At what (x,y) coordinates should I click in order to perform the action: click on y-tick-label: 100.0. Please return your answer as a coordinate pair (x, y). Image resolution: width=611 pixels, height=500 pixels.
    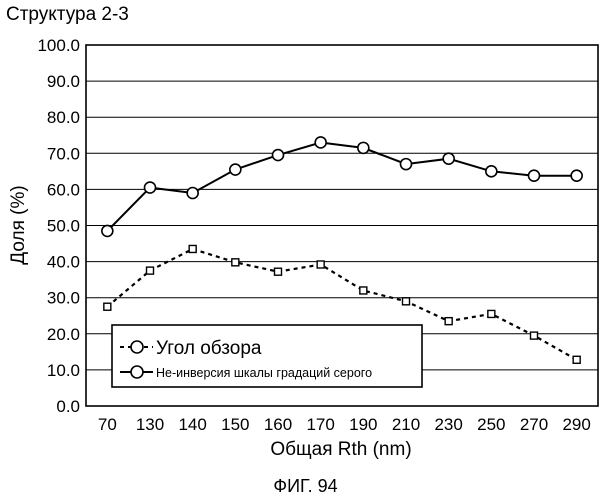
    Looking at the image, I should click on (58, 45).